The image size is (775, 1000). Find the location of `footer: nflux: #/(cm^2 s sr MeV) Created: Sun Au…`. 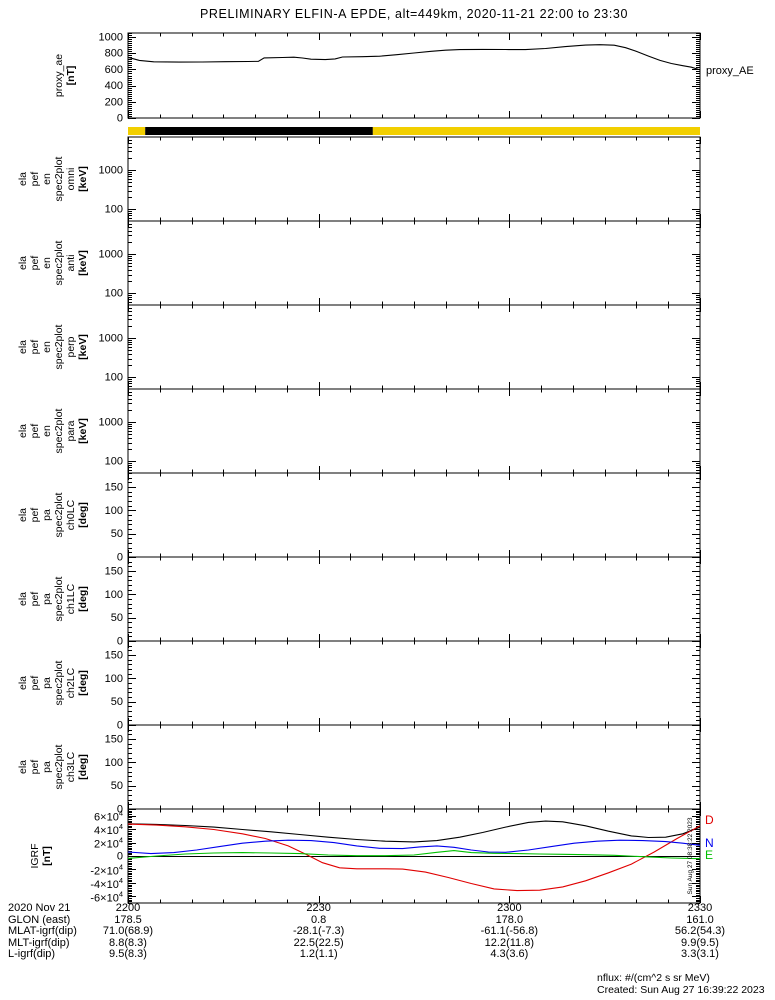

footer: nflux: #/(cm^2 s sr MeV) Created: Sun Au… is located at coordinates (681, 984).